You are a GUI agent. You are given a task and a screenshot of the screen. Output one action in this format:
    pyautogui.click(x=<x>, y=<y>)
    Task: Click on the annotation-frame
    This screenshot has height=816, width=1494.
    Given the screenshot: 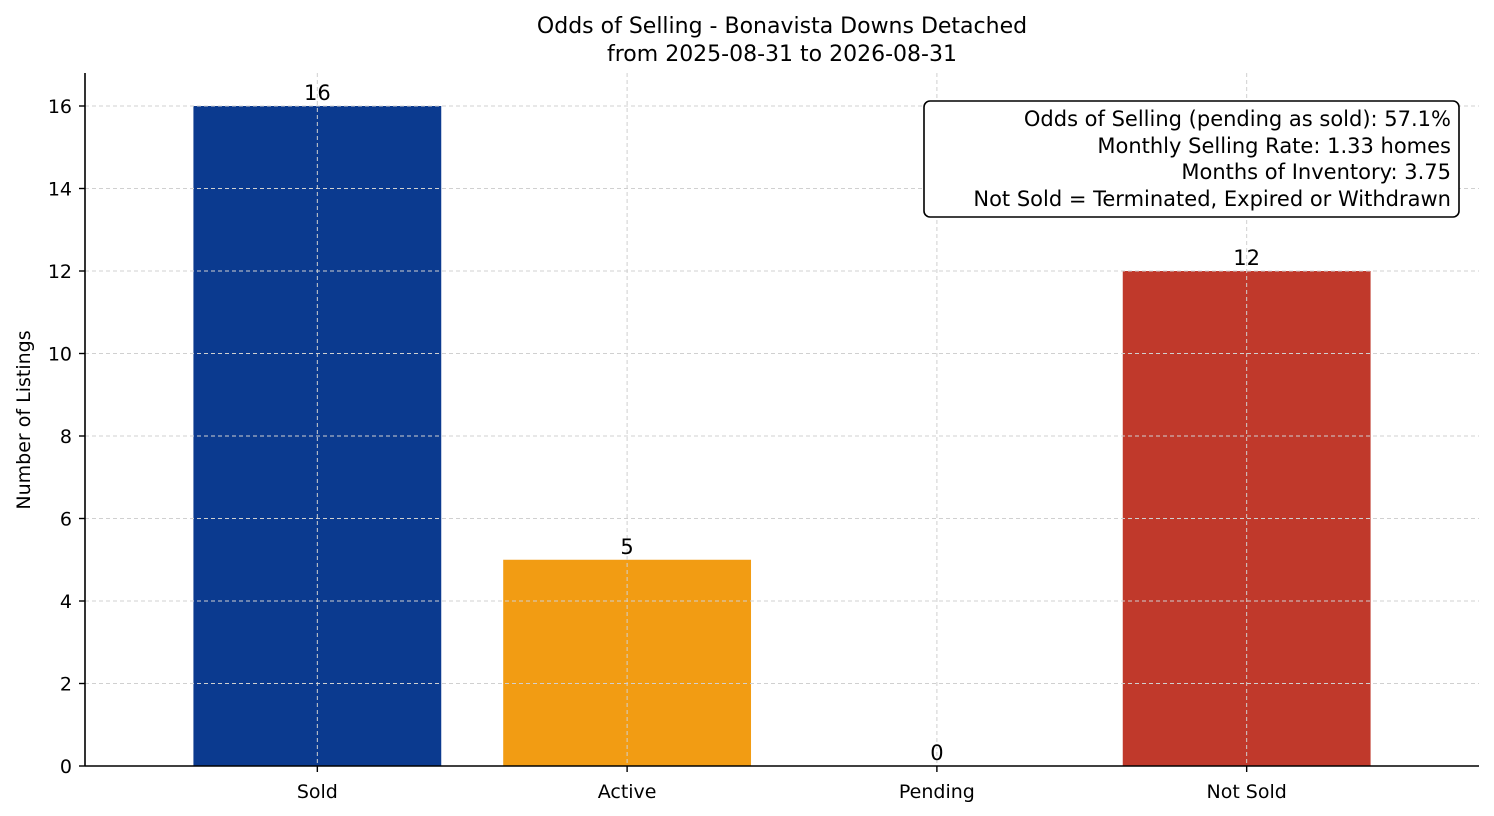 What is the action you would take?
    pyautogui.click(x=1191, y=159)
    